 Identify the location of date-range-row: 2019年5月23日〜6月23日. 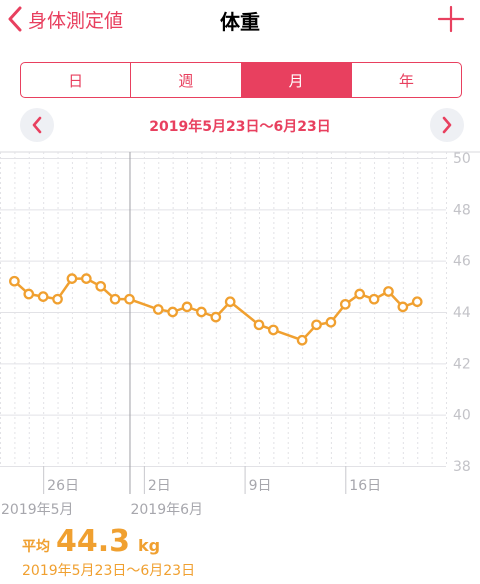
(240, 126).